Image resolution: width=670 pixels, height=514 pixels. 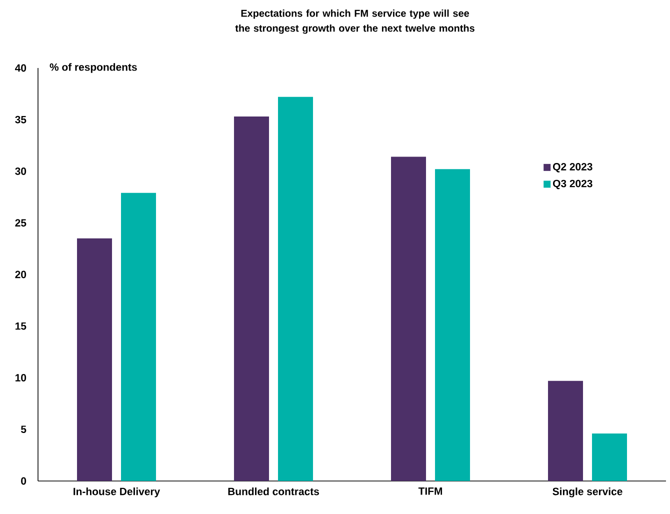 What do you see at coordinates (93, 68) in the screenshot?
I see `y-axis-title: % of respondents` at bounding box center [93, 68].